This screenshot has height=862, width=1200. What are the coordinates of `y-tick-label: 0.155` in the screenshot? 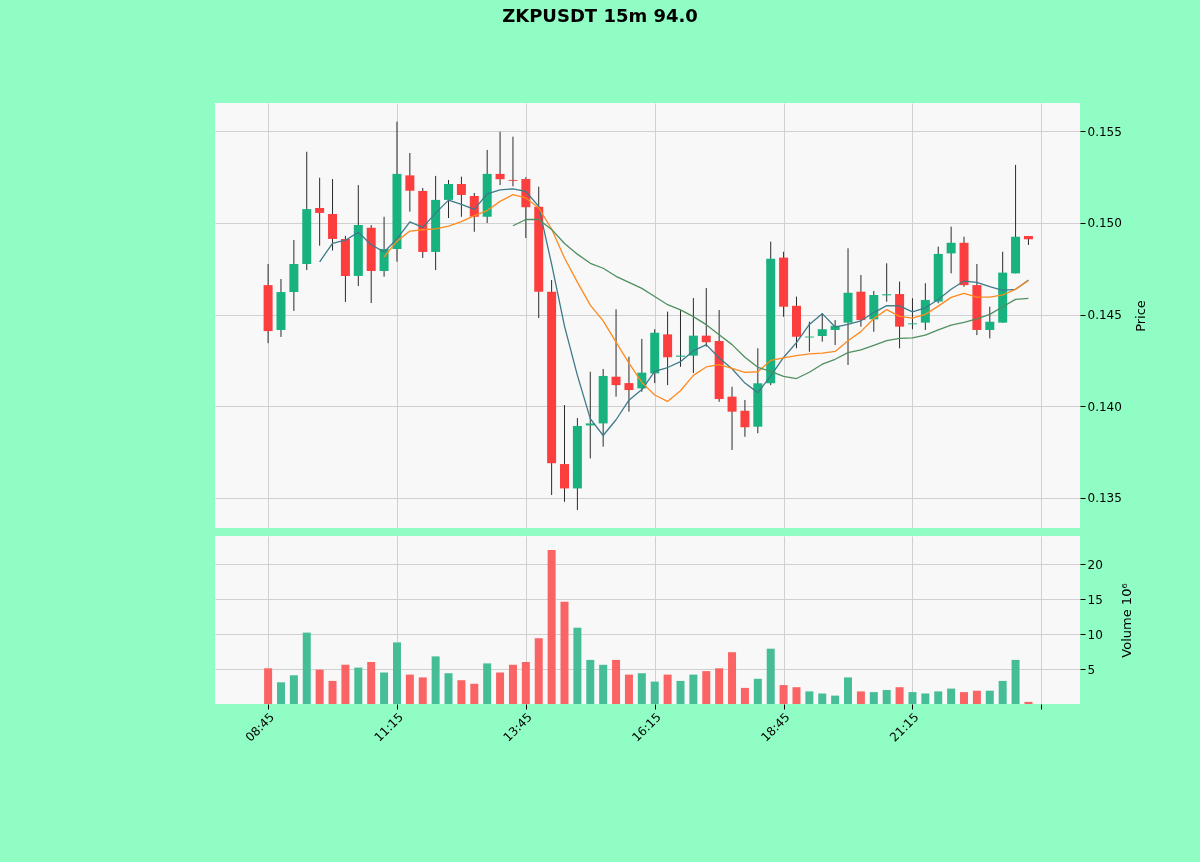 It's located at (1104, 131).